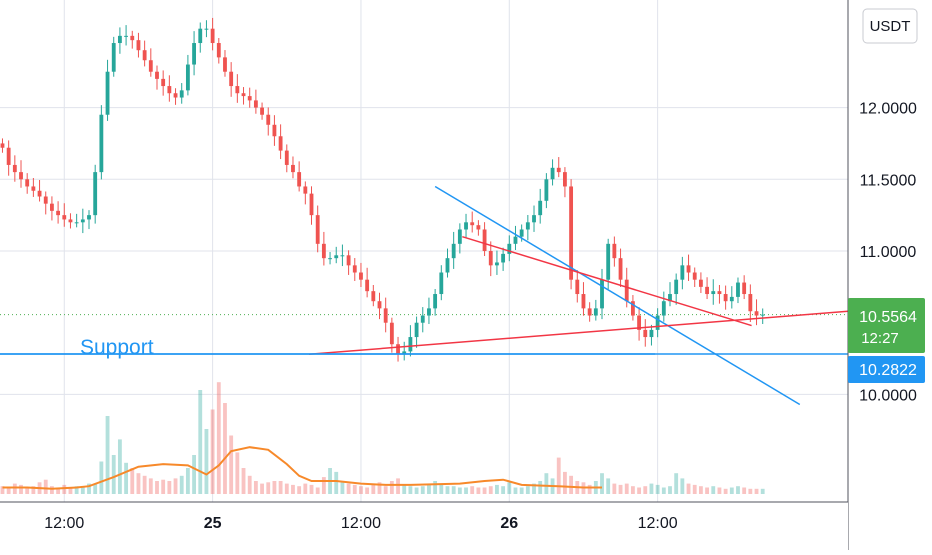  What do you see at coordinates (117, 347) in the screenshot?
I see `support-label: Support` at bounding box center [117, 347].